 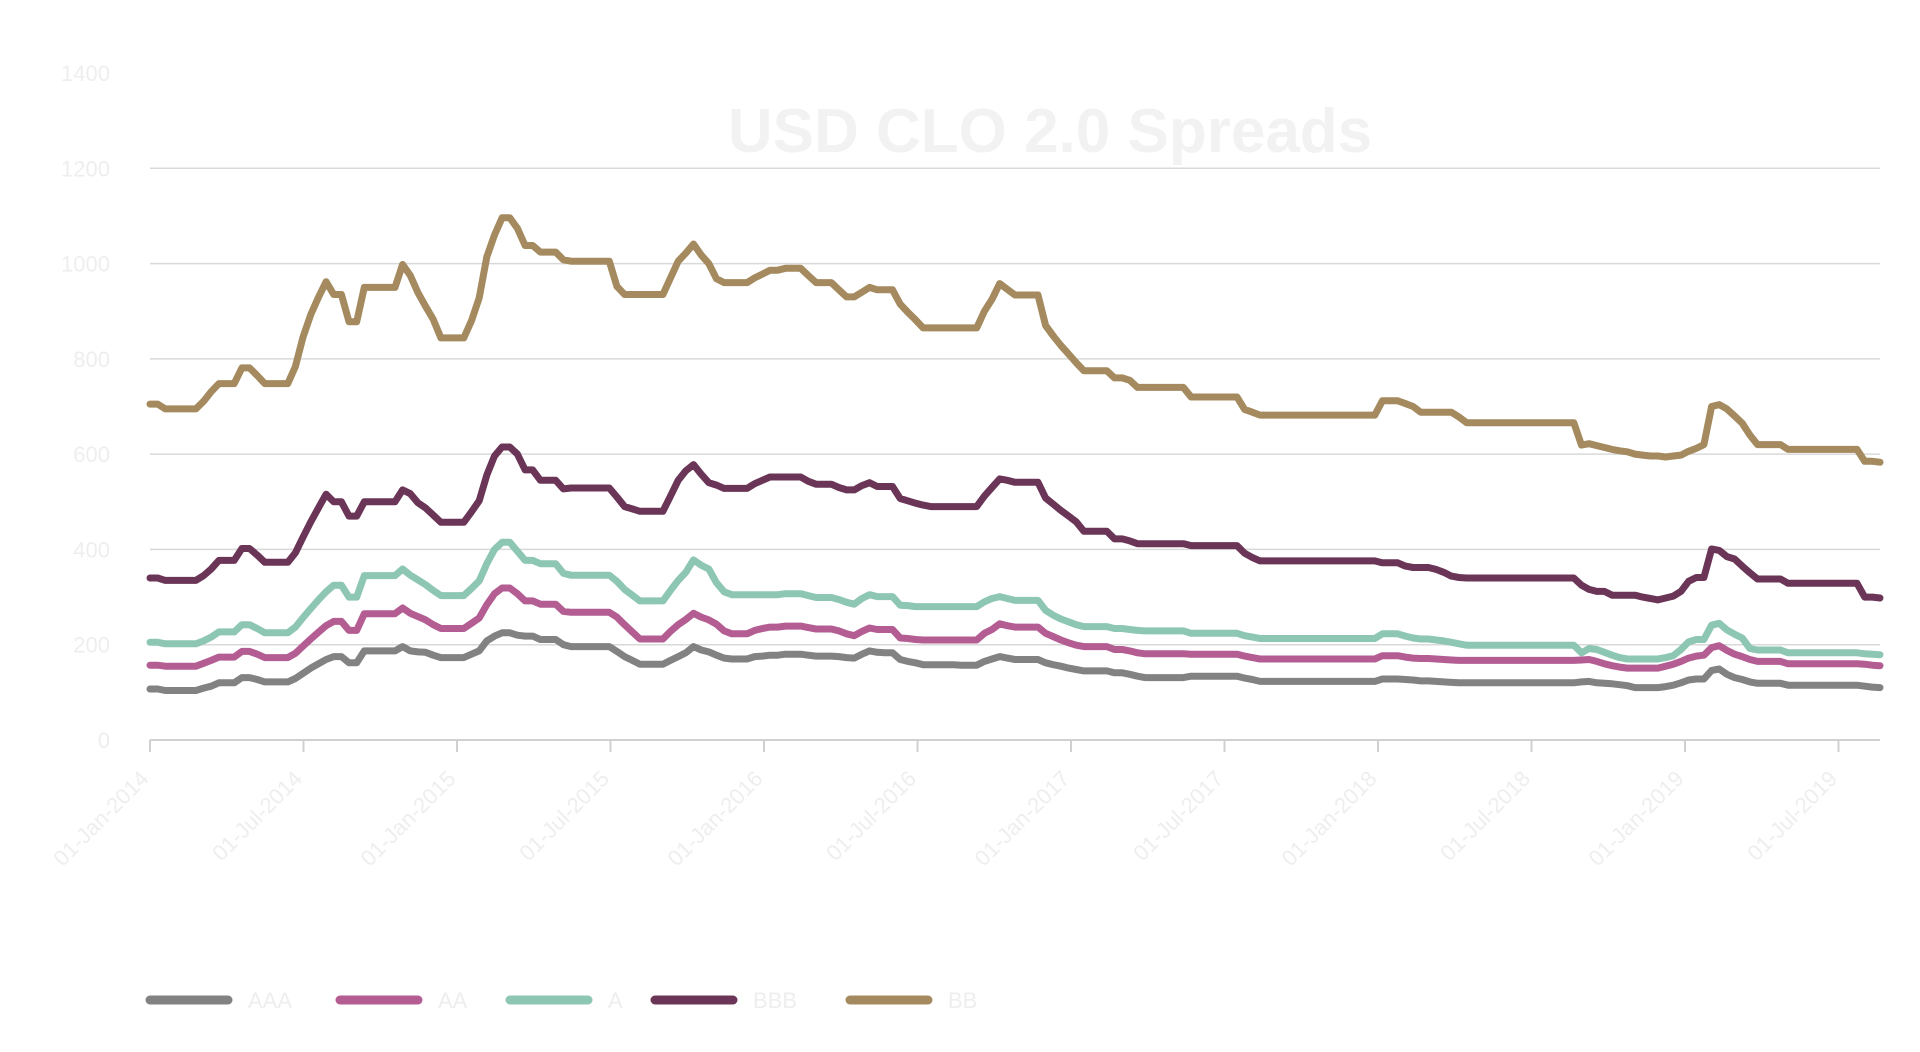 What do you see at coordinates (1015, 661) in the screenshot?
I see `series-line-aaa` at bounding box center [1015, 661].